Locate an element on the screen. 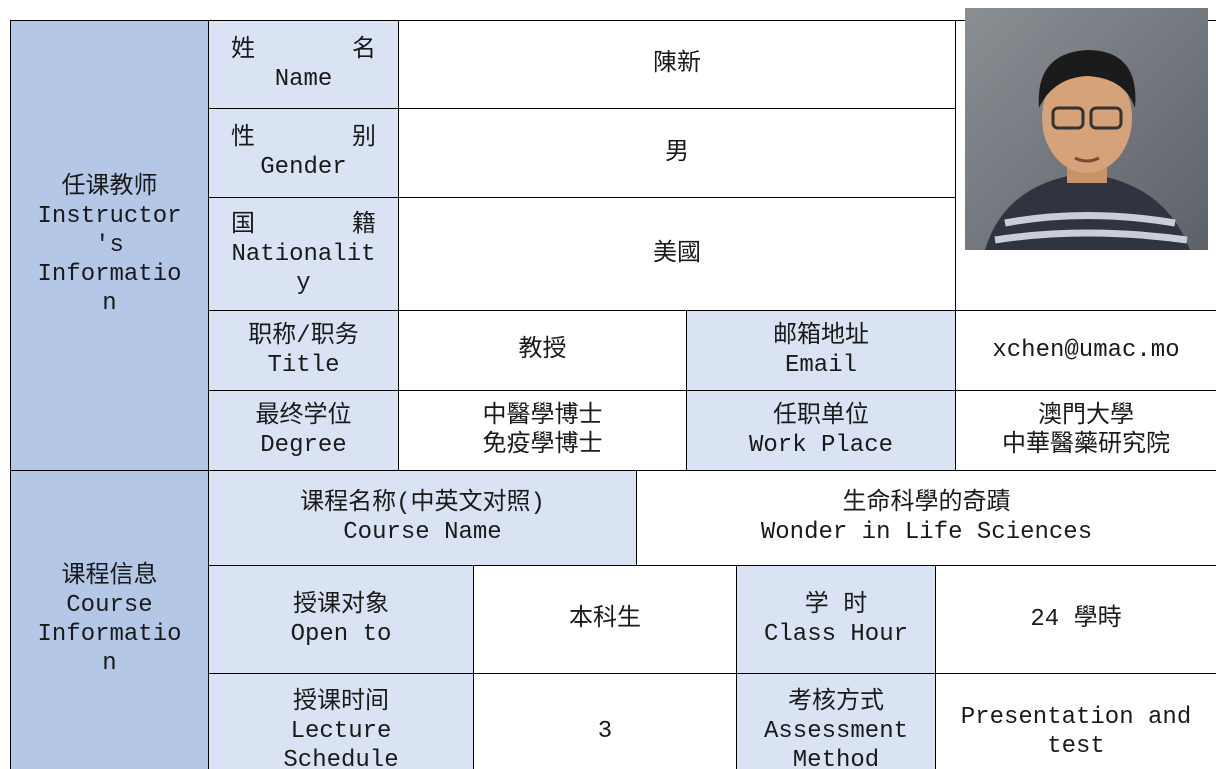 The width and height of the screenshot is (1216, 769). cell-text: 职称/职务 is located at coordinates (303, 336).